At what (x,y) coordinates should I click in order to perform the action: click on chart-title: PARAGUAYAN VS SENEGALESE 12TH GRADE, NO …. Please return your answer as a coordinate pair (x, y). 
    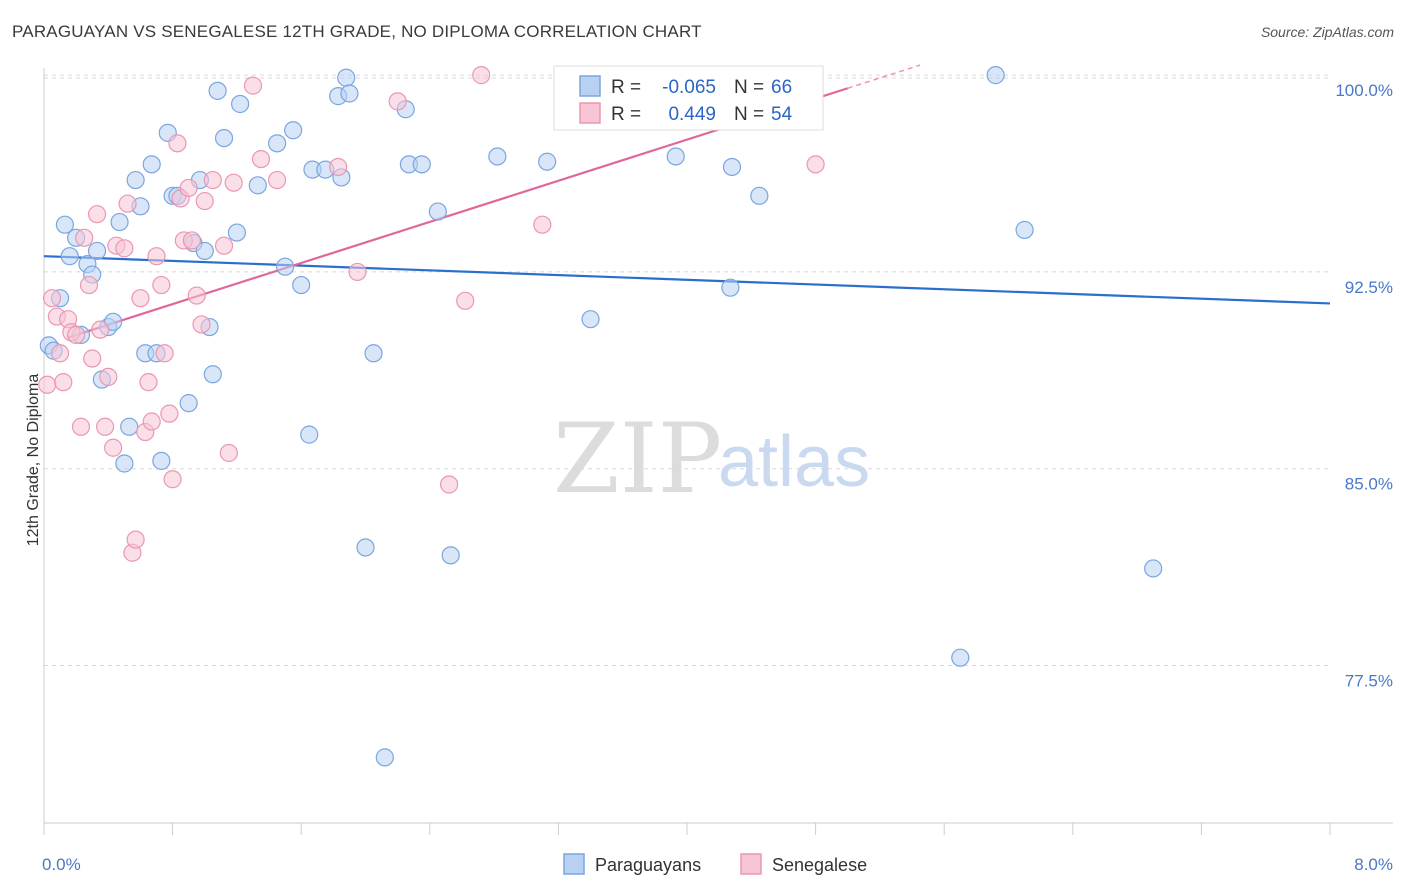
    Looking at the image, I should click on (357, 31).